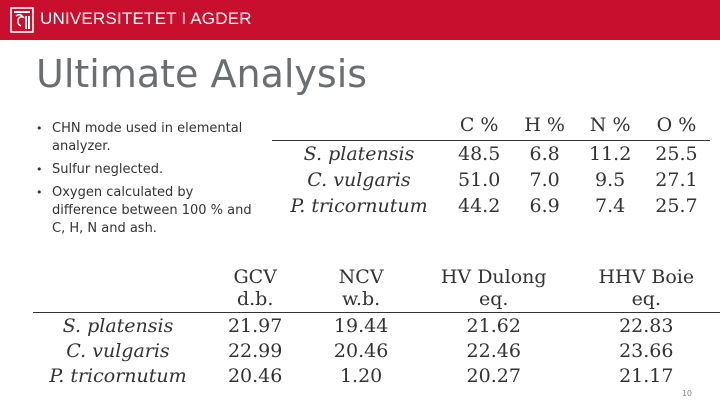 The image size is (720, 405). What do you see at coordinates (676, 154) in the screenshot?
I see `value-cell: 25.5` at bounding box center [676, 154].